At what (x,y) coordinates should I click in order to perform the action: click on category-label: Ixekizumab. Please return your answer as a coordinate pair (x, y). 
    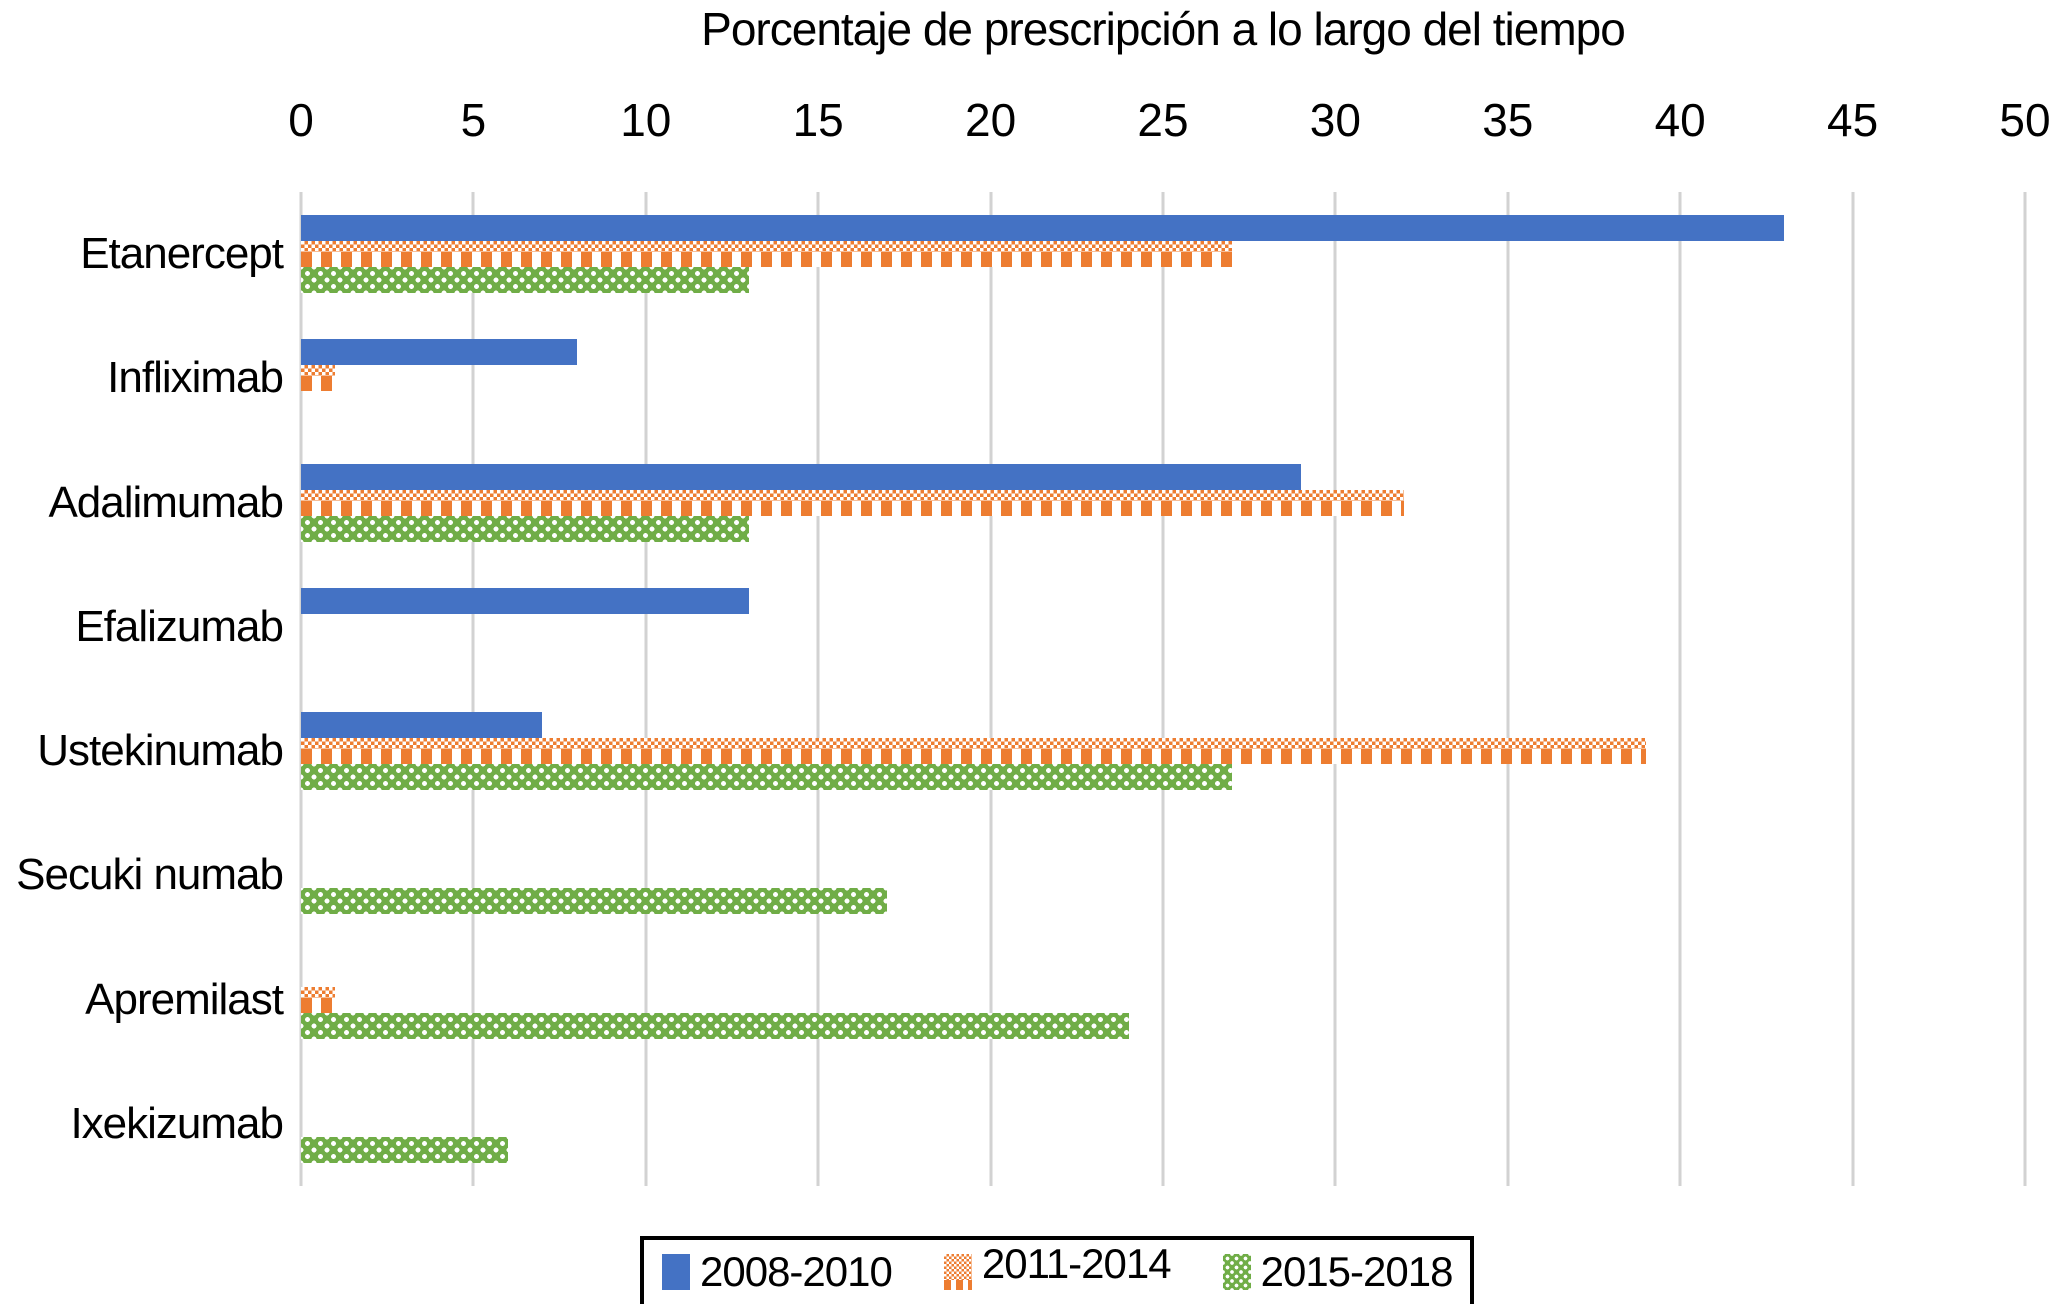
    Looking at the image, I should click on (177, 1123).